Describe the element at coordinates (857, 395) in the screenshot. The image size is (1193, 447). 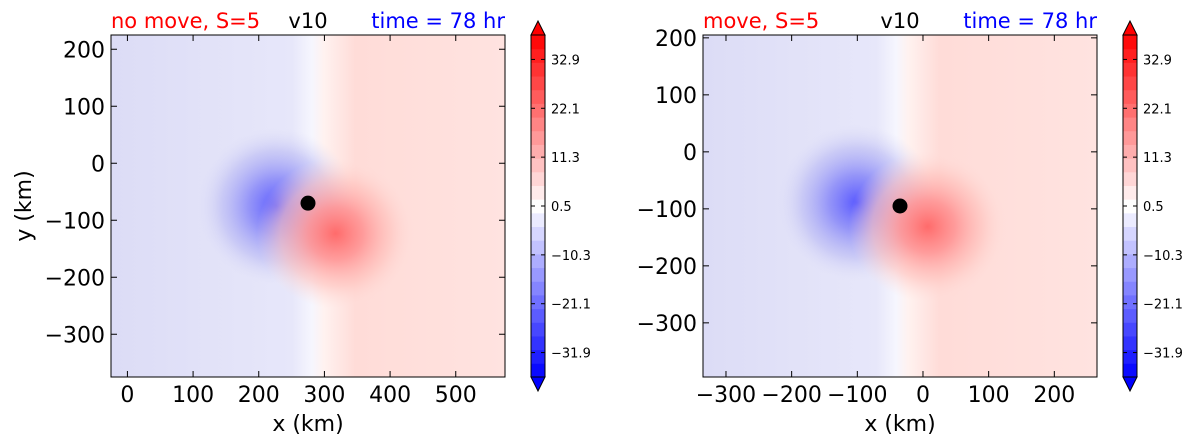
I see `x-tick-label: −100` at that location.